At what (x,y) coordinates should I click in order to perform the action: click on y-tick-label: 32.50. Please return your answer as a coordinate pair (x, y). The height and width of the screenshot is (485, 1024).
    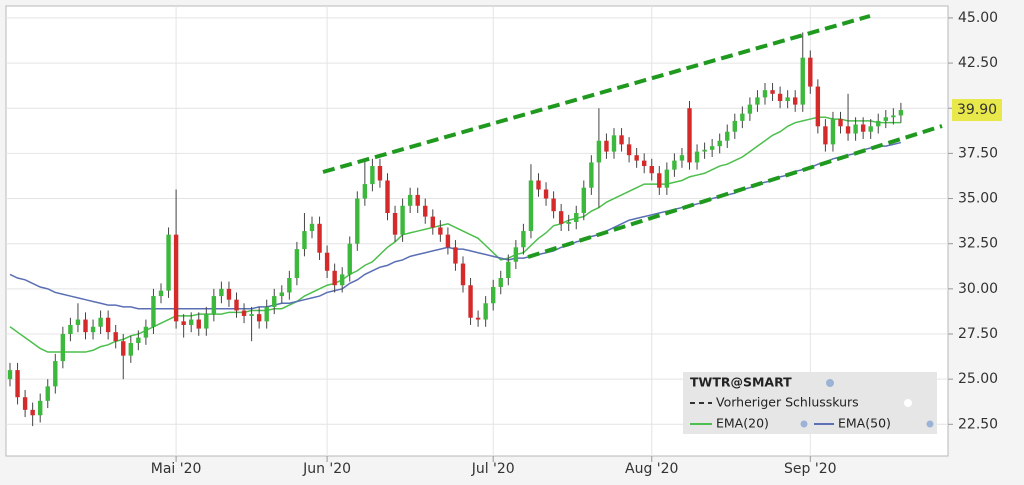
    Looking at the image, I should click on (978, 244).